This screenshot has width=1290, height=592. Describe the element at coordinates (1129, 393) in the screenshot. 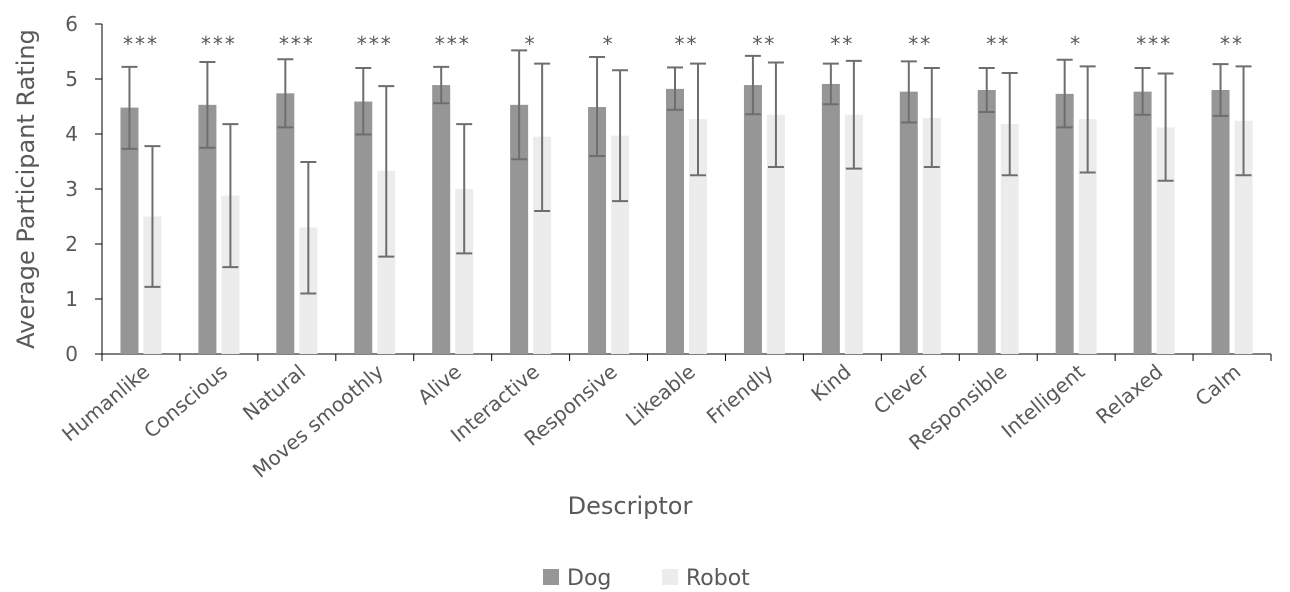

I see `category-label: Relaxed` at that location.